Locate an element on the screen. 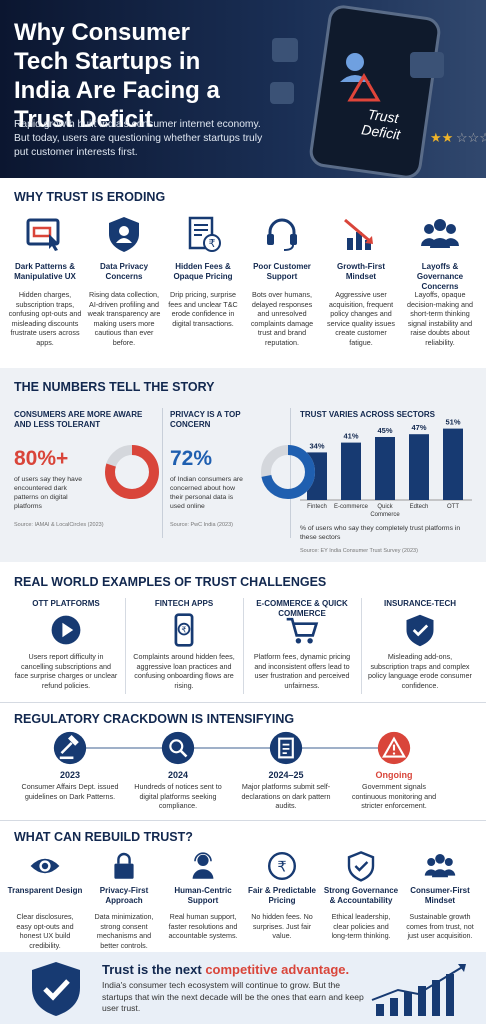  bar-label: 34% is located at coordinates (316, 445).